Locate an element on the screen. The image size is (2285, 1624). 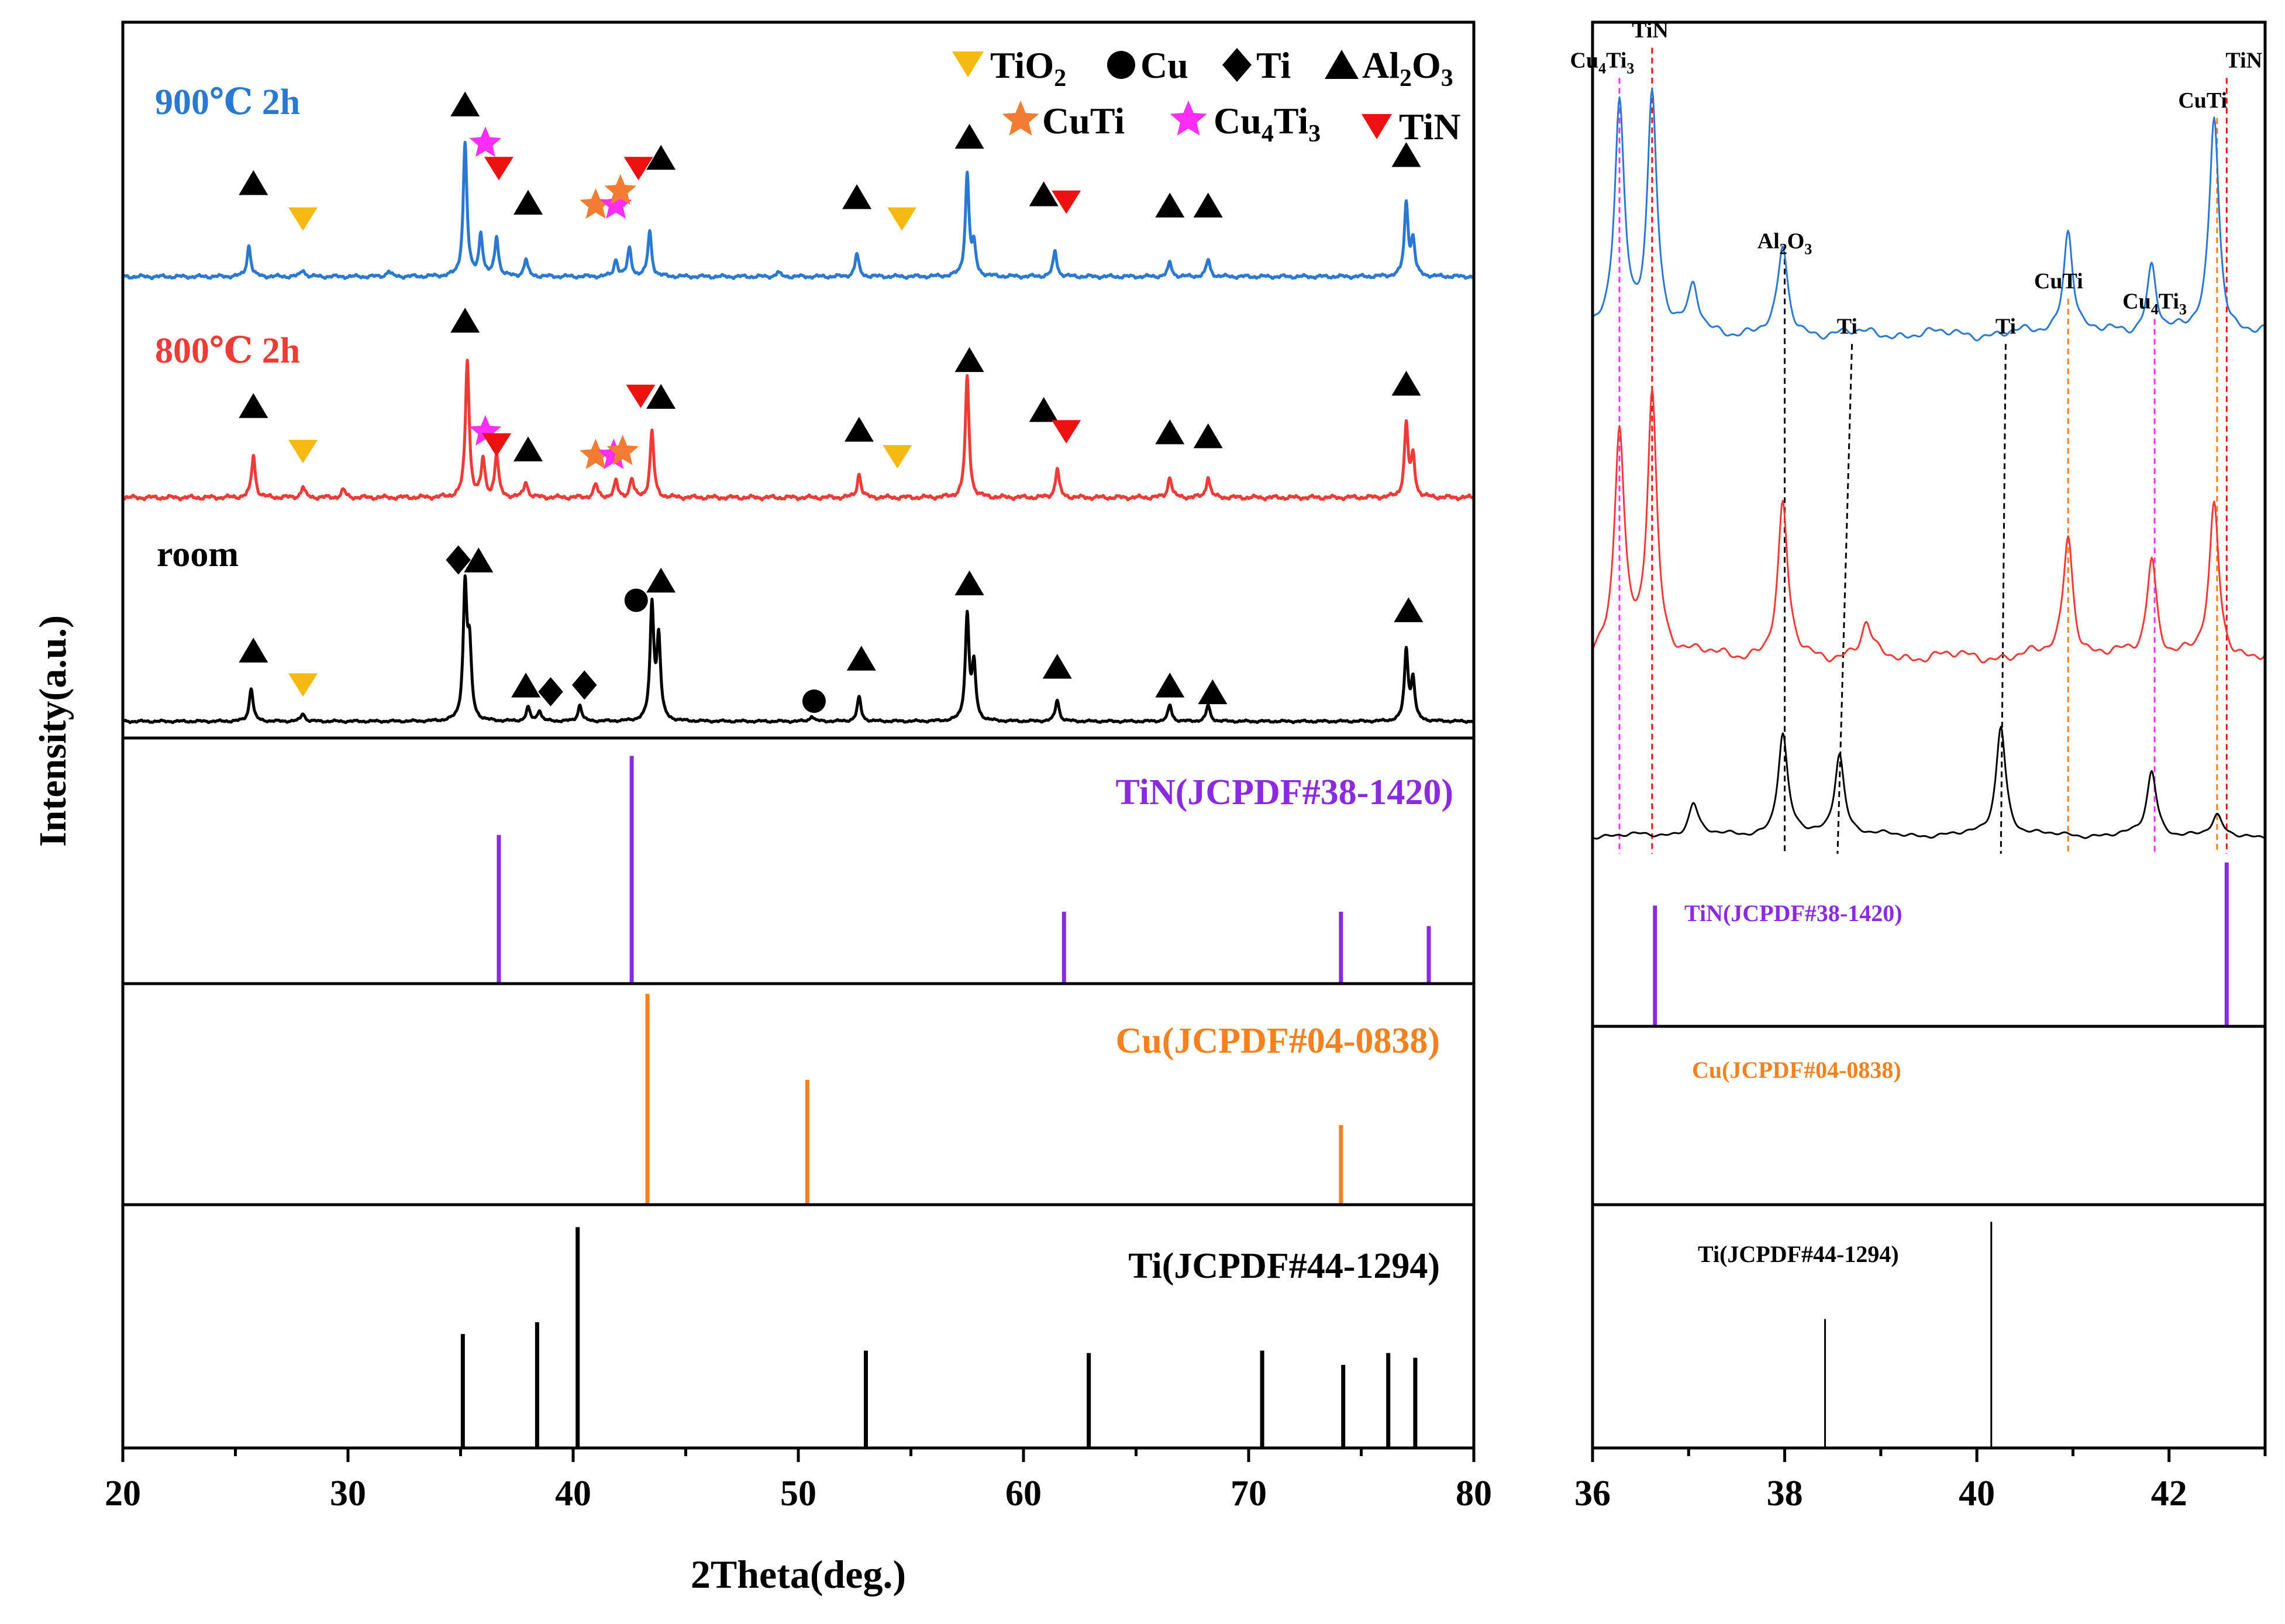
legend-ti-label: Ti is located at coordinates (1273, 65).